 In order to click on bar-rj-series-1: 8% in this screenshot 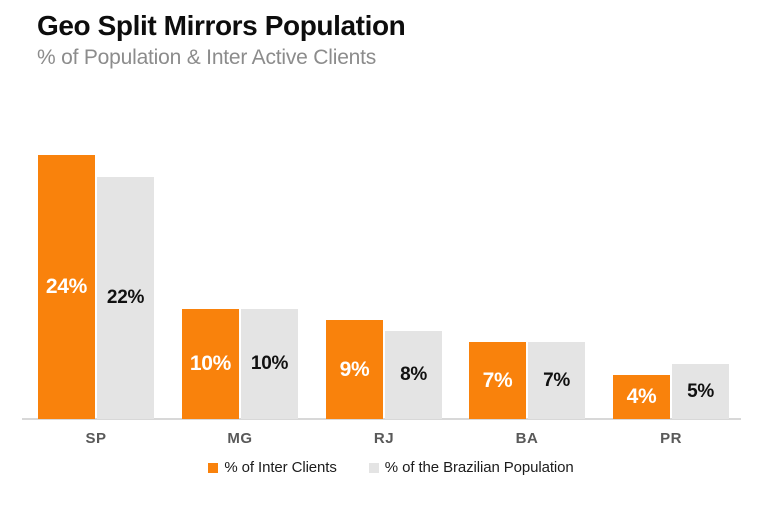, I will do `click(413, 375)`.